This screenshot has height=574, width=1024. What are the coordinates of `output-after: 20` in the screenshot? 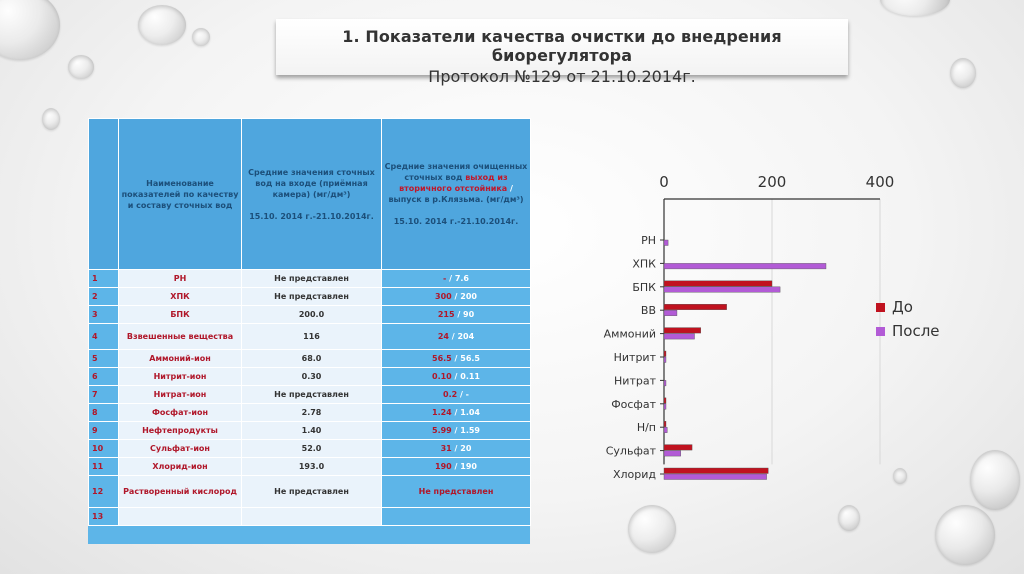 It's located at (466, 448).